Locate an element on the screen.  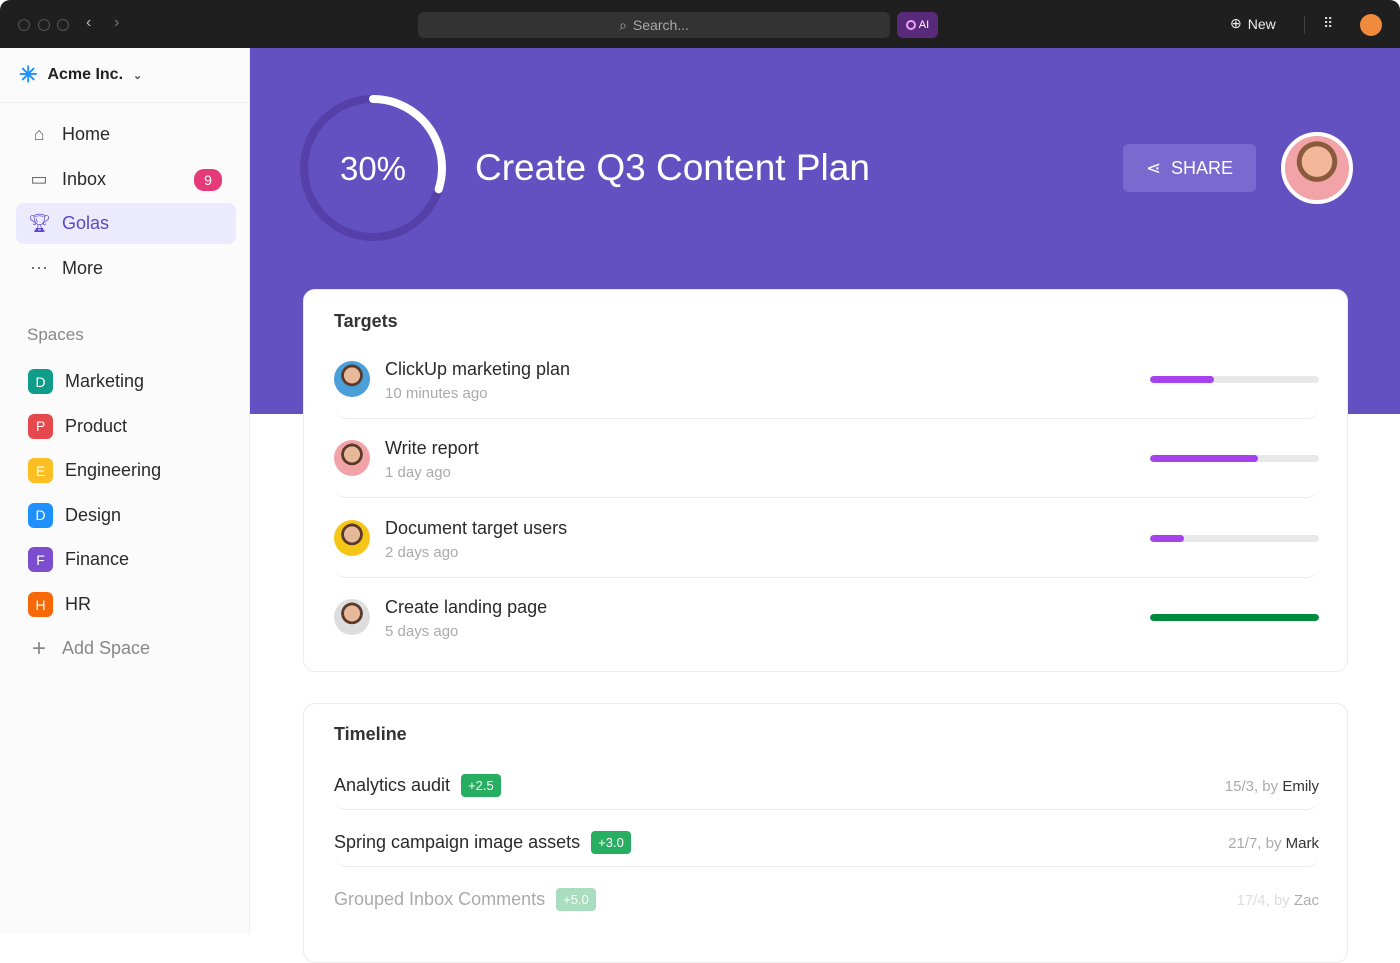
space-icon: H is located at coordinates (40, 604).